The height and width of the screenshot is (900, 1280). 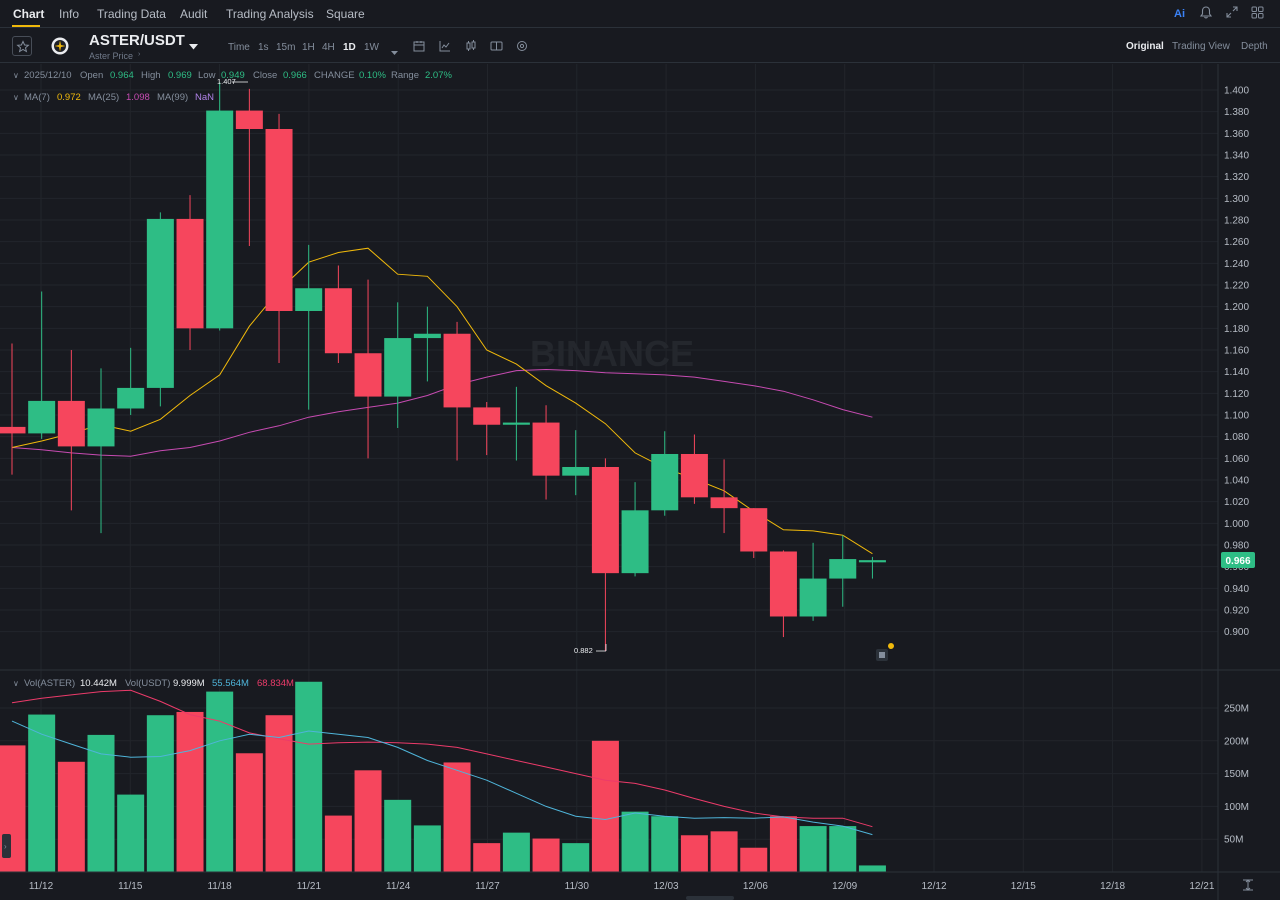 What do you see at coordinates (522, 47) in the screenshot?
I see `settings-icon` at bounding box center [522, 47].